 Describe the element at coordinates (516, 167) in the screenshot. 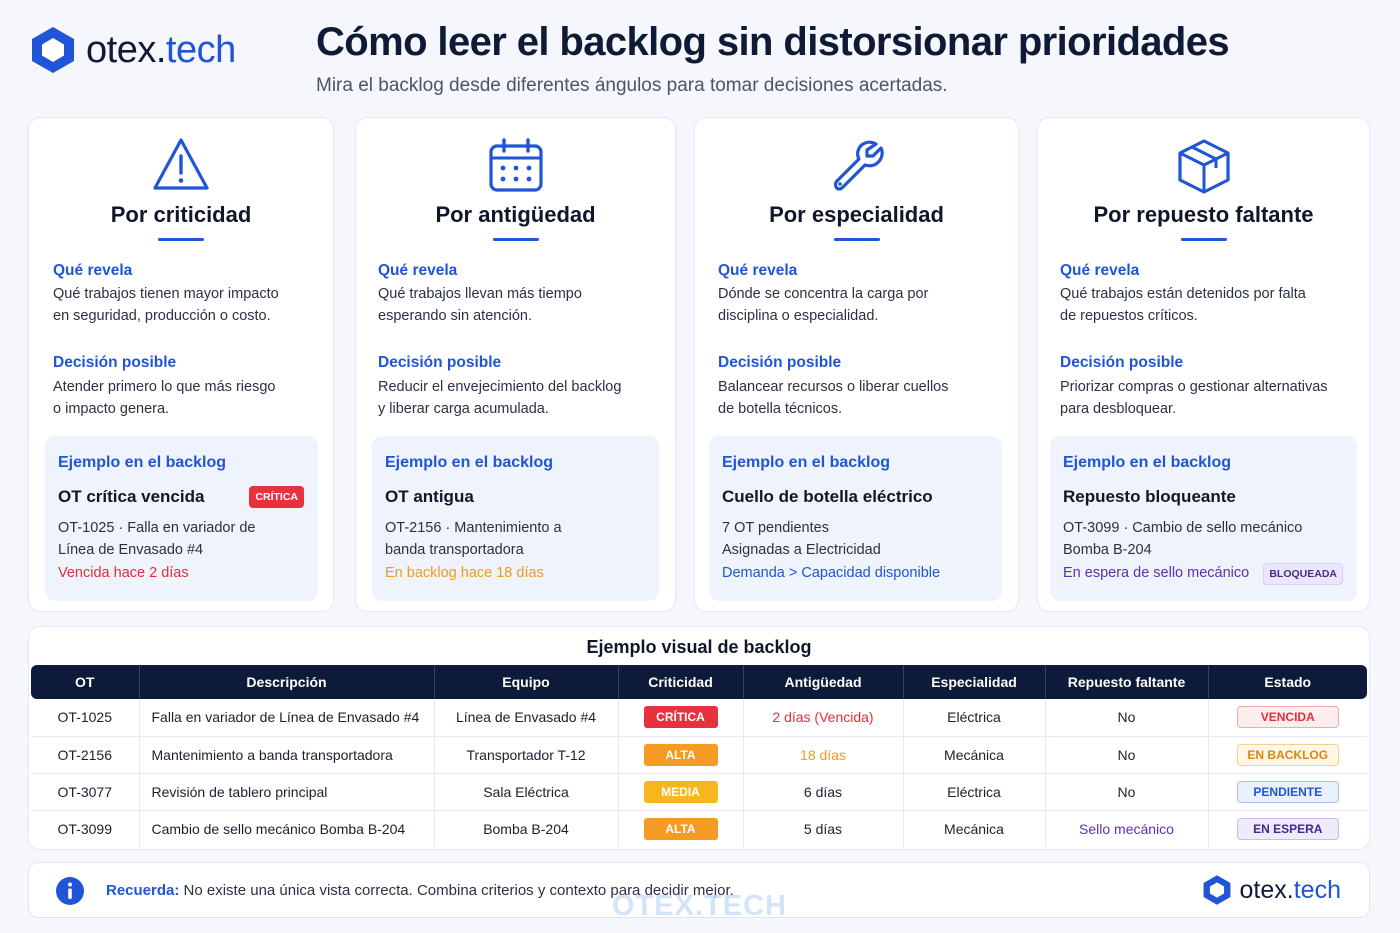

I see `calendar-icon` at that location.